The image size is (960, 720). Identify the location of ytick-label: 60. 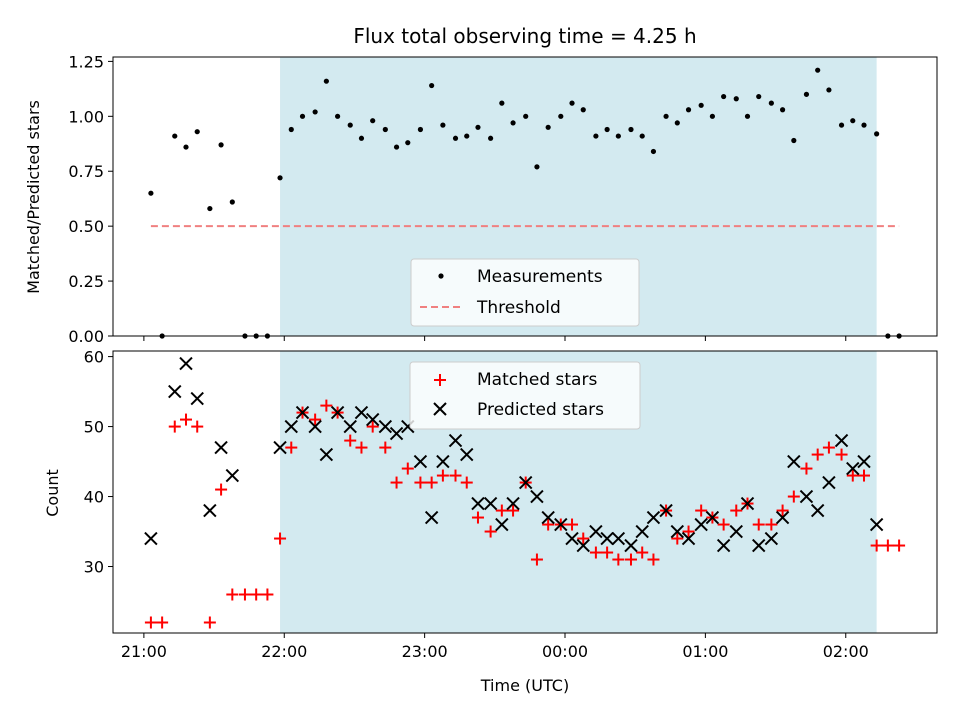
(94, 357).